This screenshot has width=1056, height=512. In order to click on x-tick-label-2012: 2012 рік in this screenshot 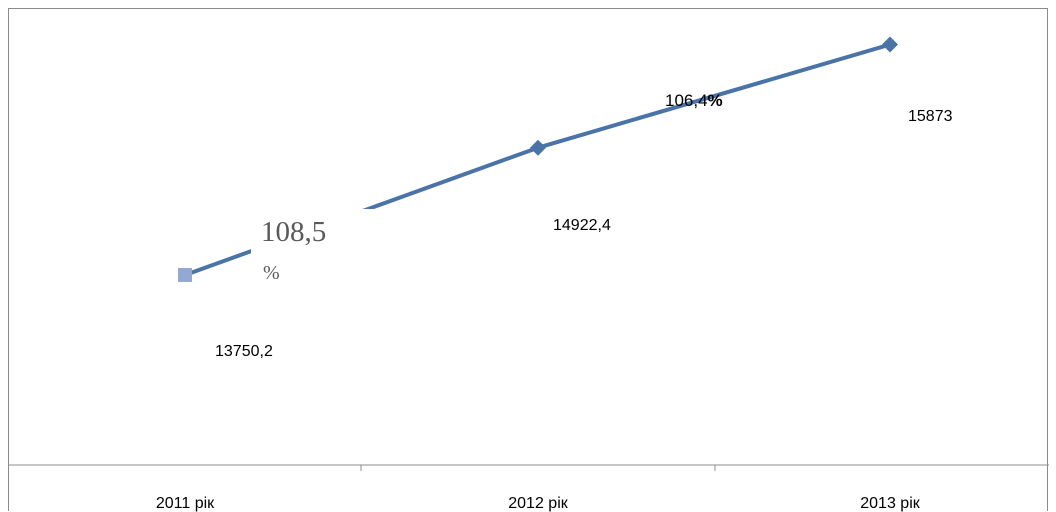, I will do `click(538, 503)`.